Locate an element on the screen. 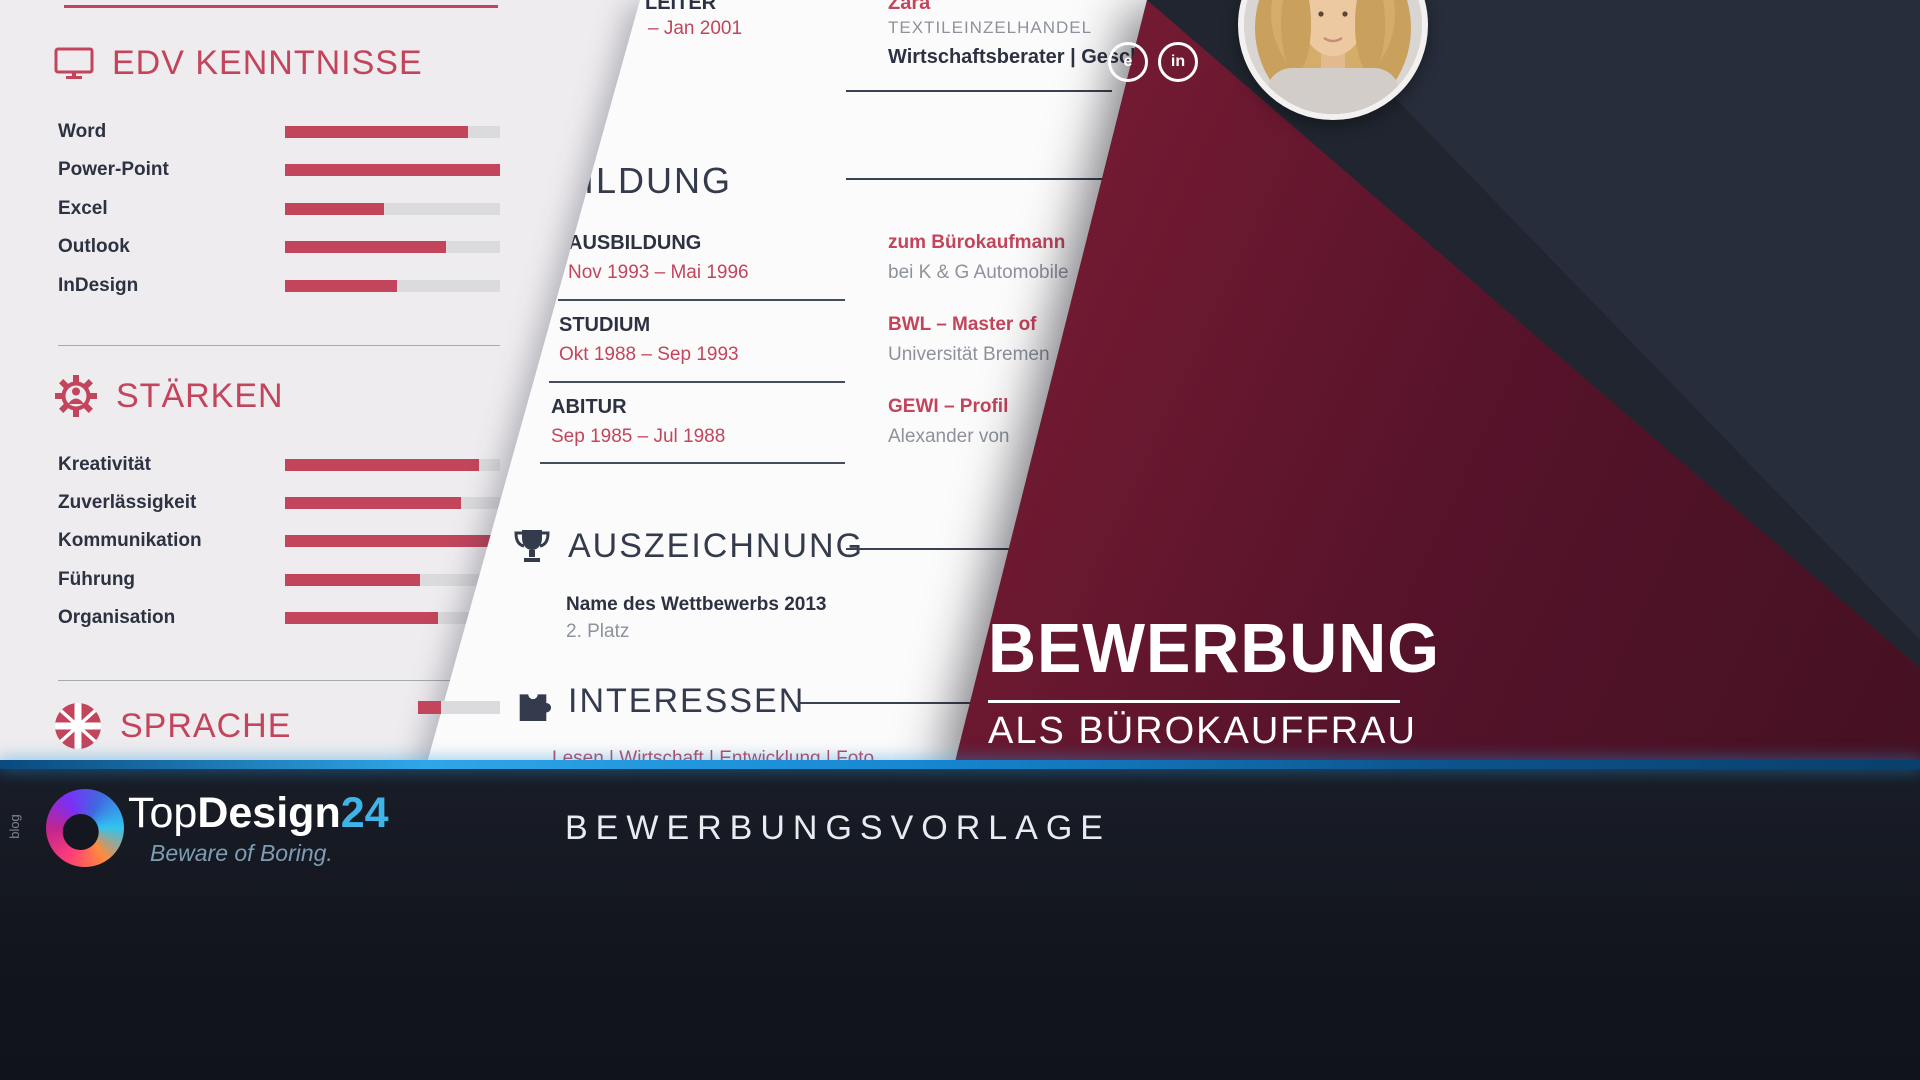 The height and width of the screenshot is (1080, 1920). skill-label: Word is located at coordinates (82, 131).